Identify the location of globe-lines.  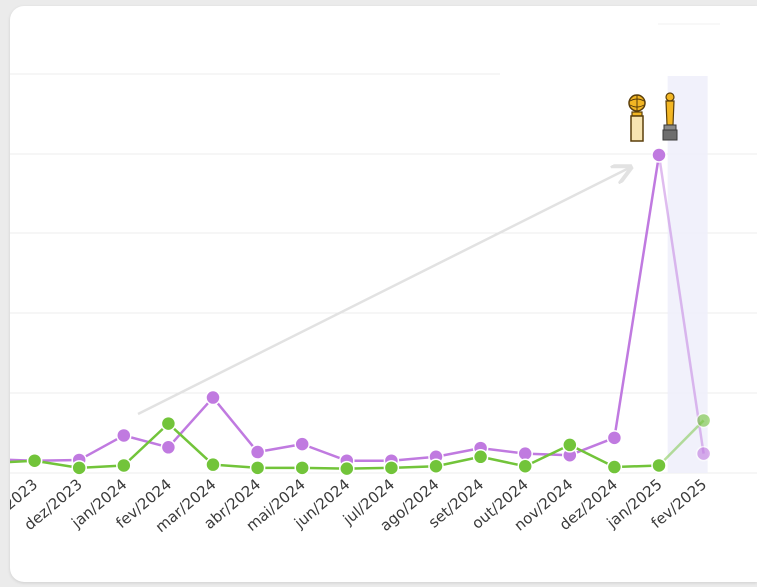
(637, 103).